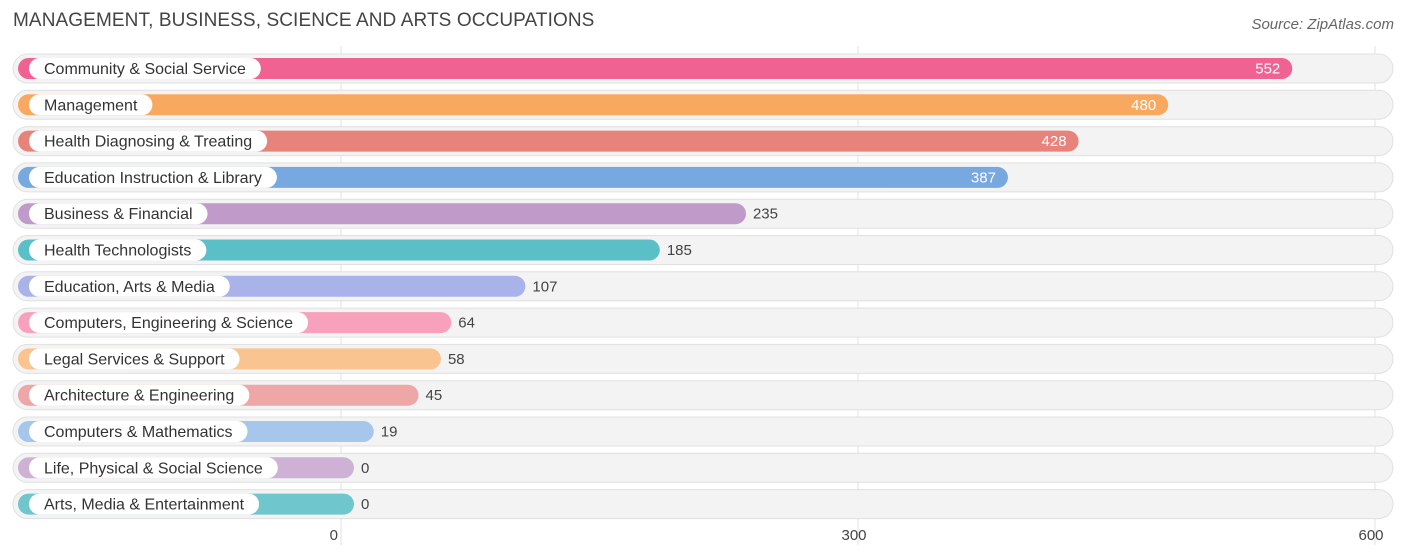  What do you see at coordinates (703, 358) in the screenshot?
I see `bar-row: Legal Services & Support 58` at bounding box center [703, 358].